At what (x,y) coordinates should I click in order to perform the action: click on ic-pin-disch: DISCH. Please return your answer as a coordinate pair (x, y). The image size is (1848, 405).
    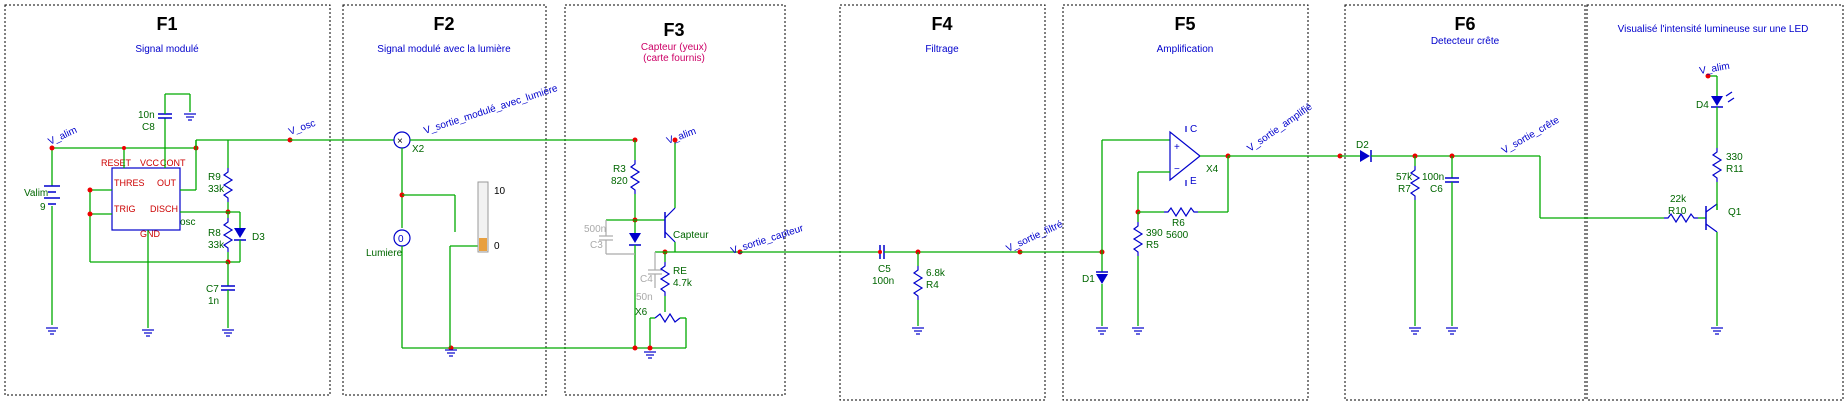
    Looking at the image, I should click on (164, 209).